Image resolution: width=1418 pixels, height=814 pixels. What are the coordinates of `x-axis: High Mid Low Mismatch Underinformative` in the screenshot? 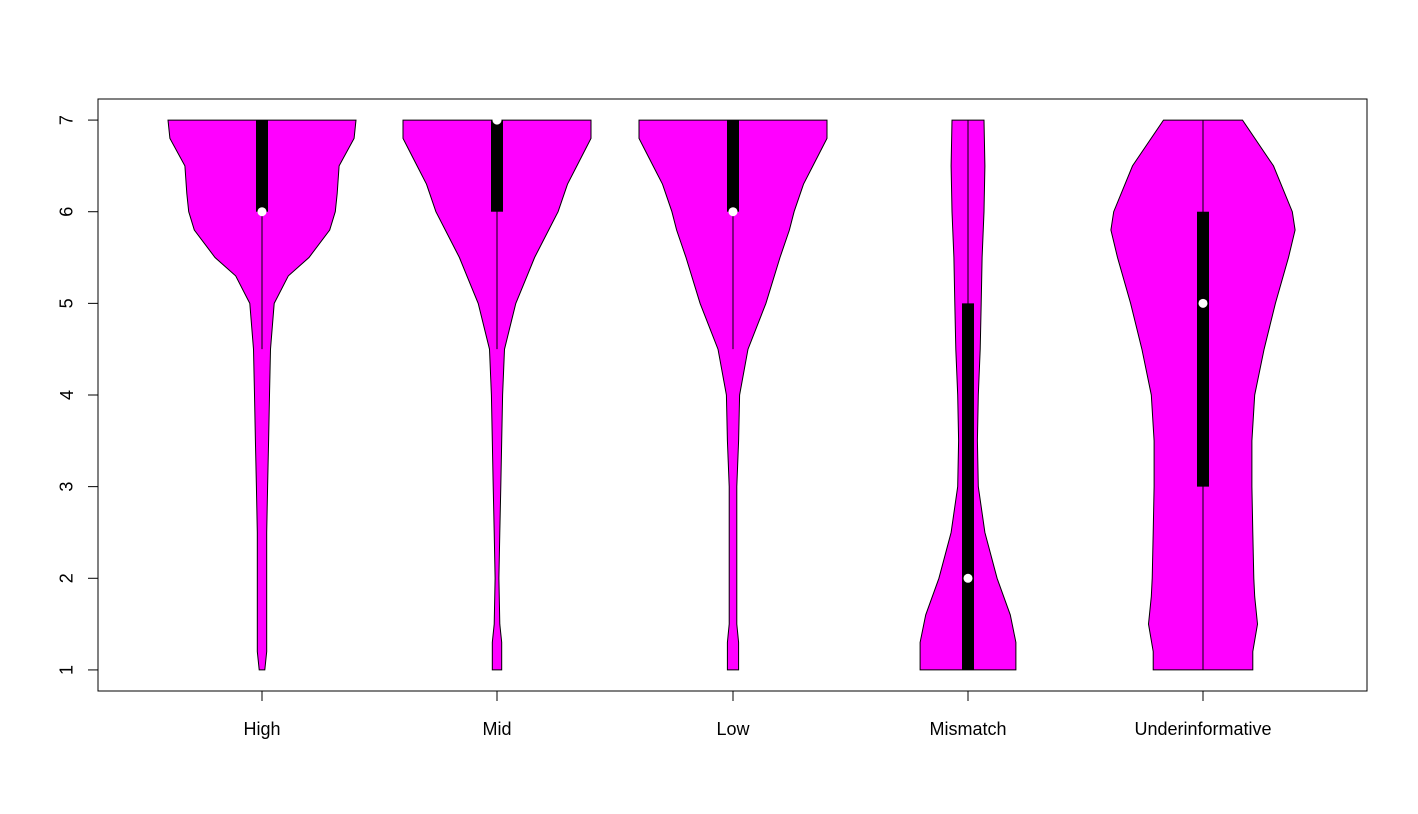 It's located at (757, 715).